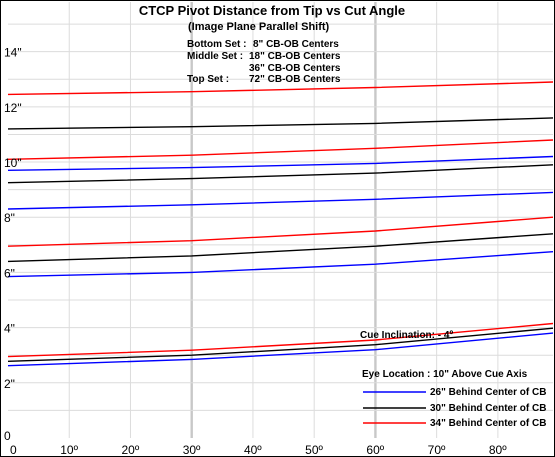 Image resolution: width=555 pixels, height=457 pixels. I want to click on x-tick-labels: 0 10º 20º 30º 40º 50º 60º 70º 80º, so click(258, 450).